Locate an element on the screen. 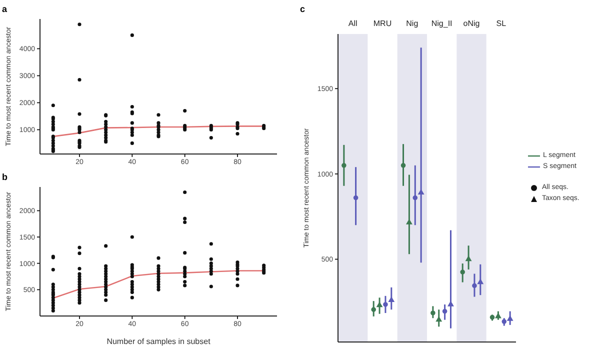 Image resolution: width=593 pixels, height=351 pixels. x-tick-label: Nig is located at coordinates (412, 23).